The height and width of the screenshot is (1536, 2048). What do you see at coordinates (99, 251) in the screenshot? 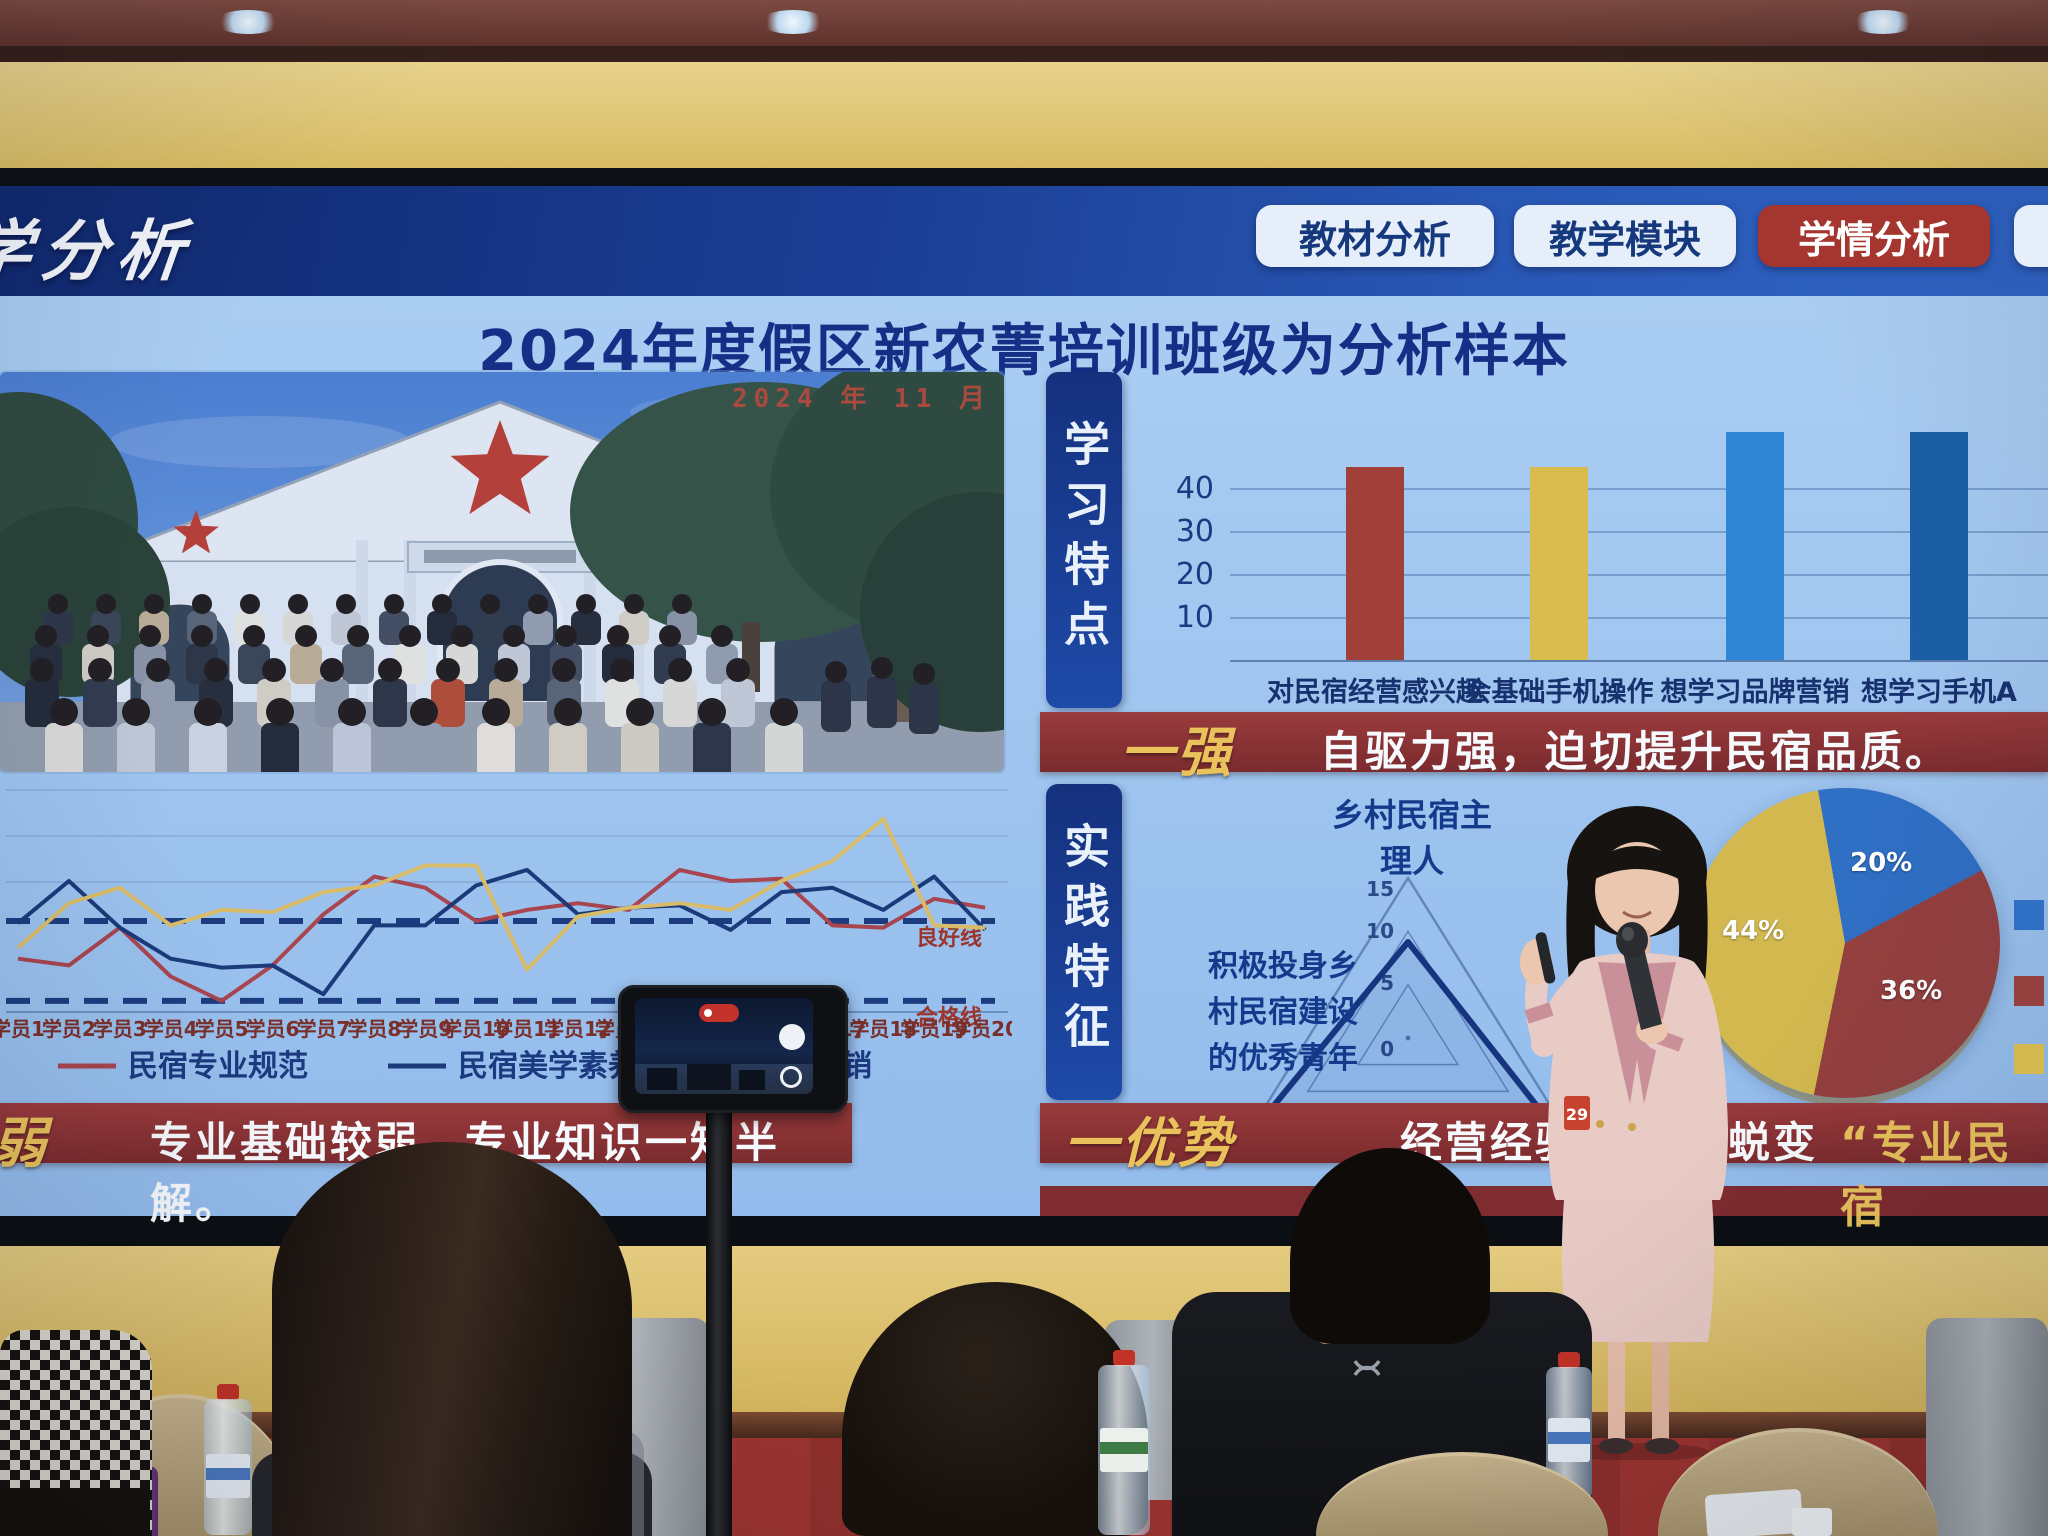
I see `slide-header-title-partial: 学分析` at bounding box center [99, 251].